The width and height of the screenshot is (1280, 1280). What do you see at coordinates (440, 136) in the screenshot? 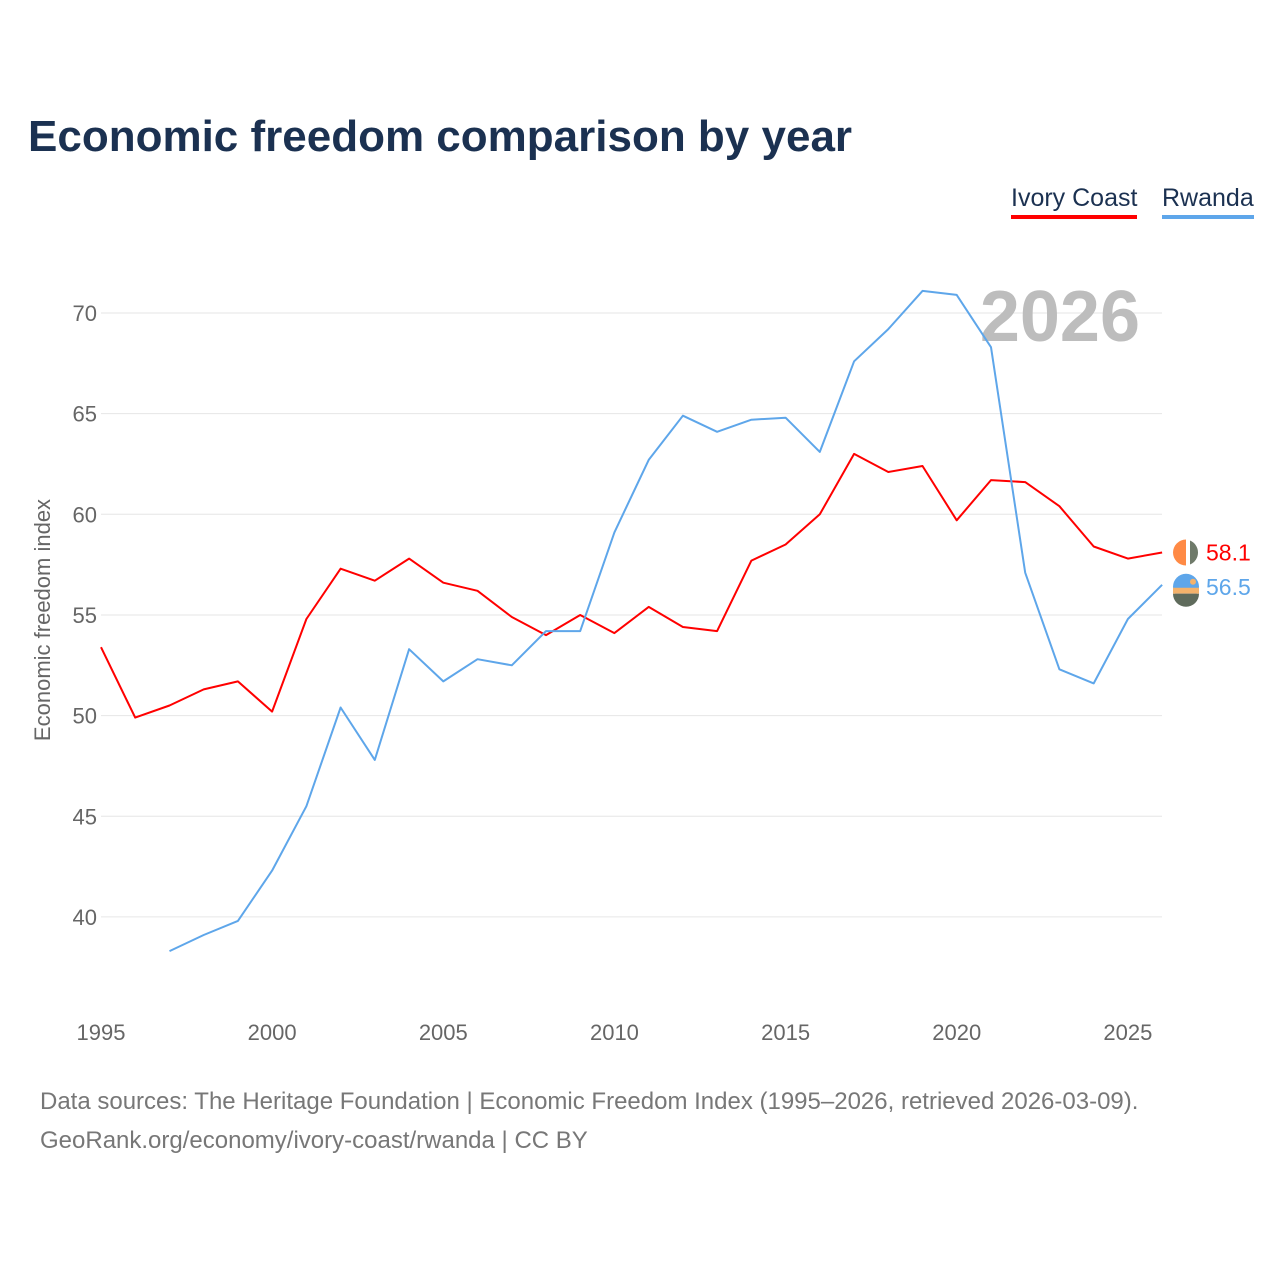
I see `chart-title: Economic freedom comparison by year` at bounding box center [440, 136].